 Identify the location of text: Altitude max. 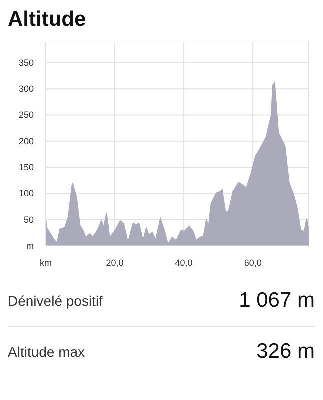
(47, 352).